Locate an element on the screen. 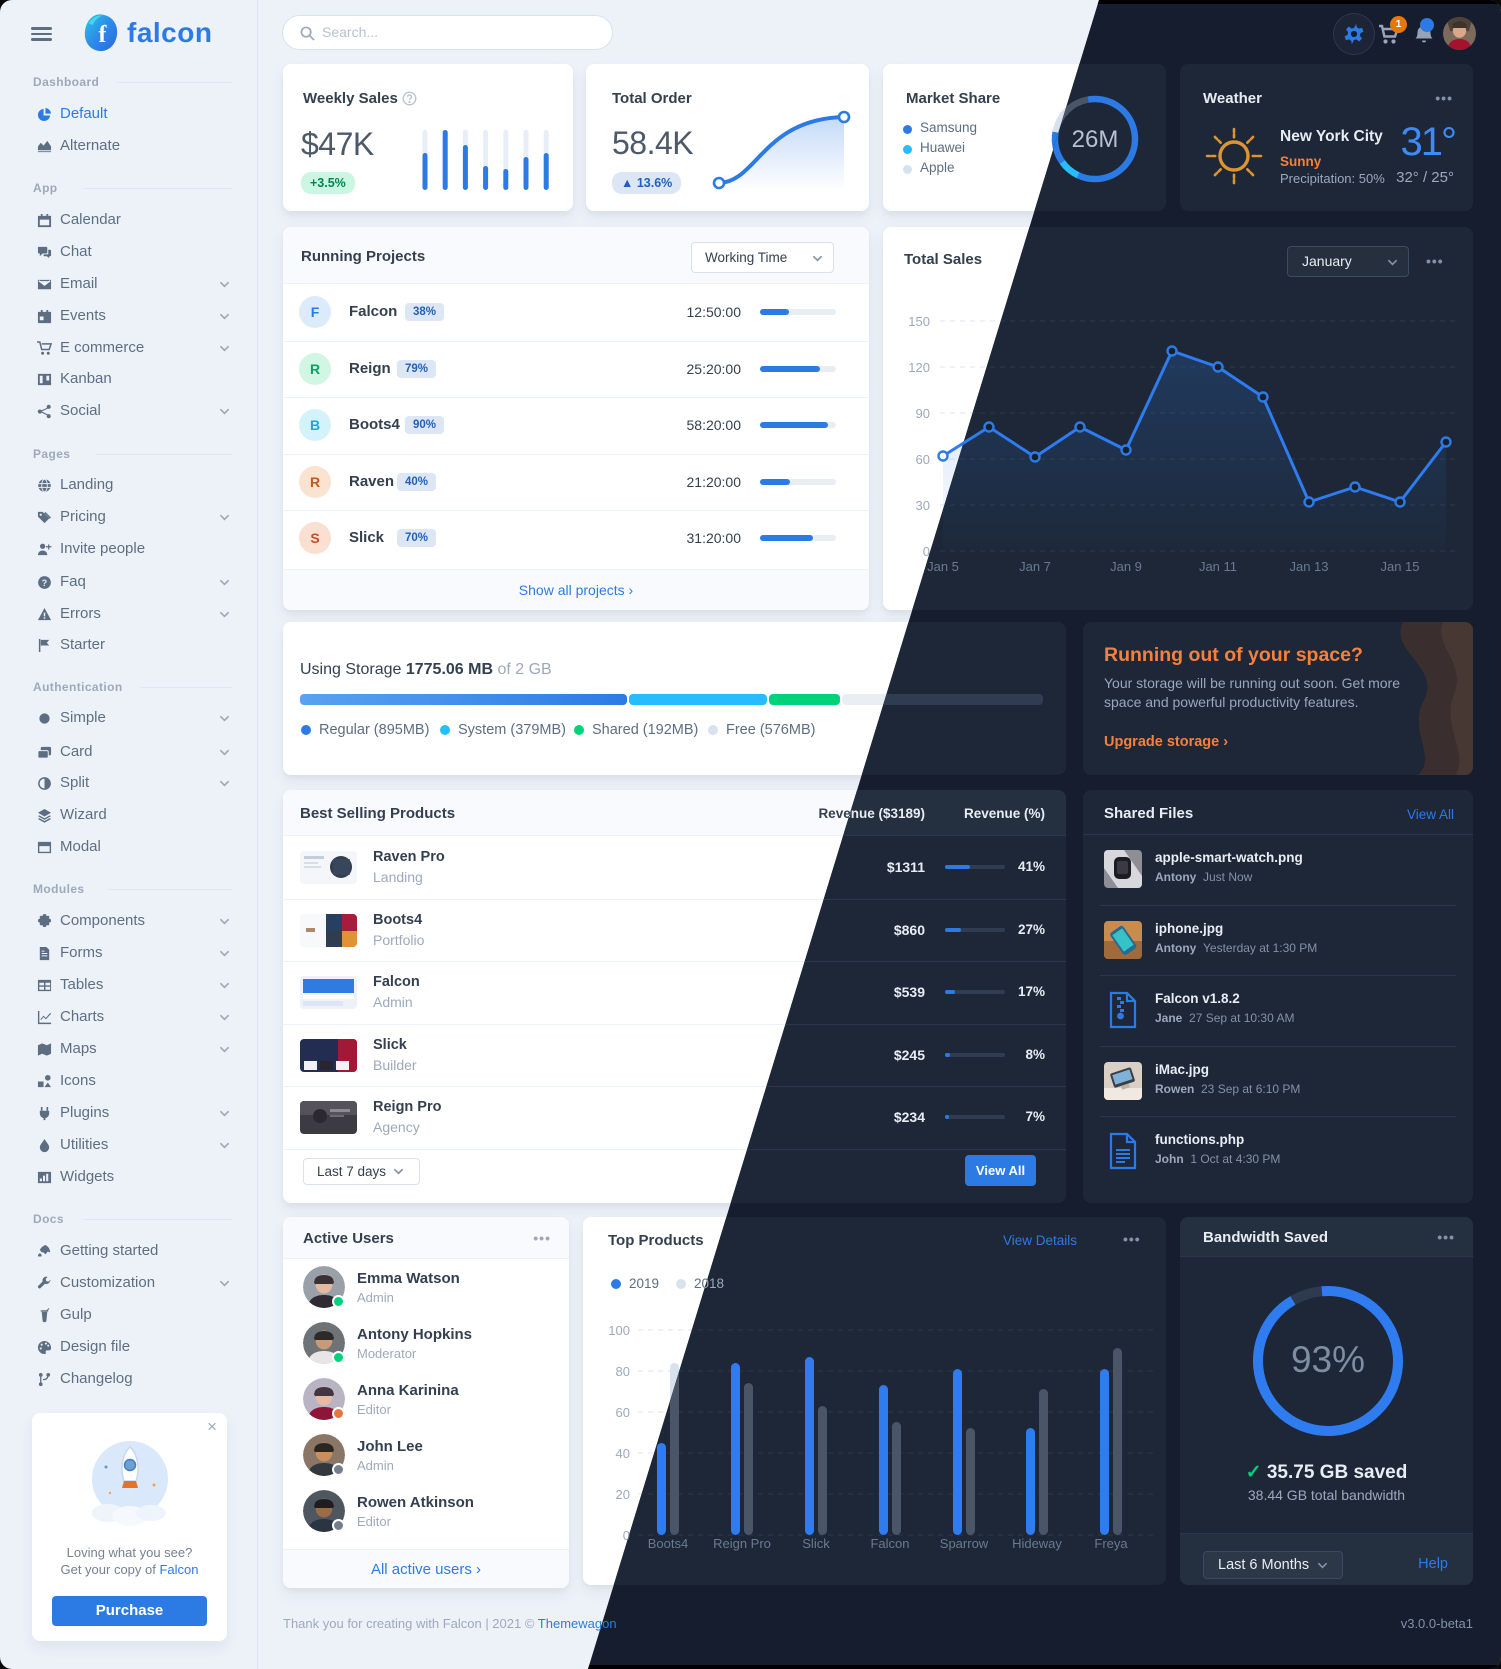 The width and height of the screenshot is (1501, 1669). svg-text: Jan 15 is located at coordinates (1399, 566).